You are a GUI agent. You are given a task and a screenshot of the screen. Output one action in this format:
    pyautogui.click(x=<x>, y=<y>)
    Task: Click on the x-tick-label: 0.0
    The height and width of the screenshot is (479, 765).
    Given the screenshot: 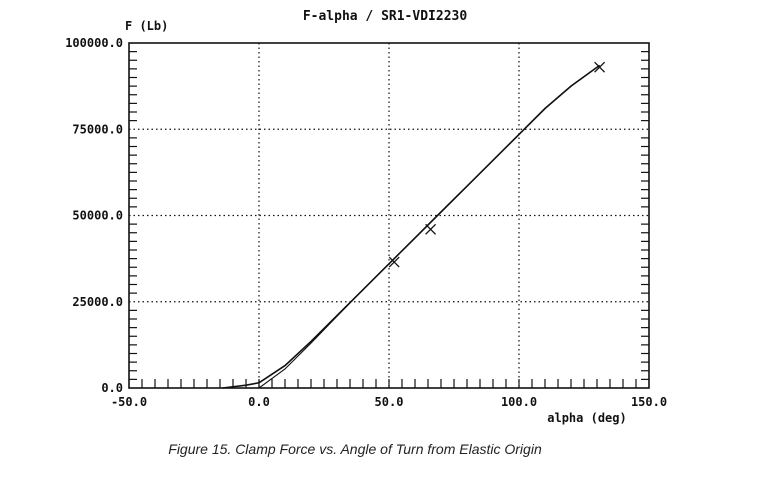 What is the action you would take?
    pyautogui.click(x=259, y=402)
    